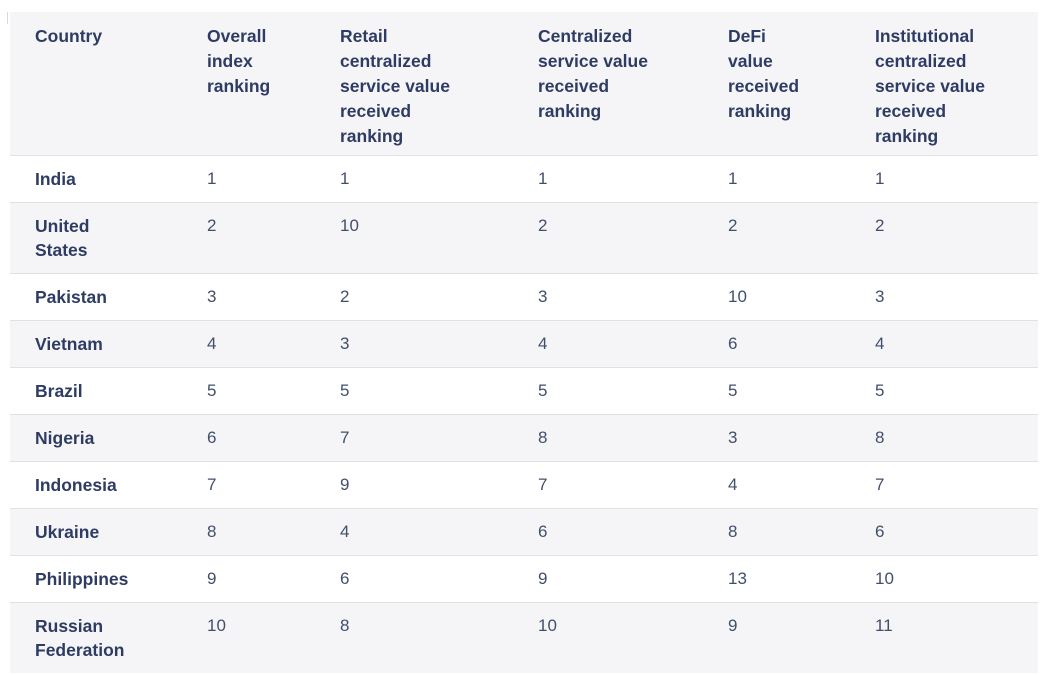 The image size is (1045, 675). What do you see at coordinates (880, 225) in the screenshot?
I see `institutional-centralized-ranking-cell: 2` at bounding box center [880, 225].